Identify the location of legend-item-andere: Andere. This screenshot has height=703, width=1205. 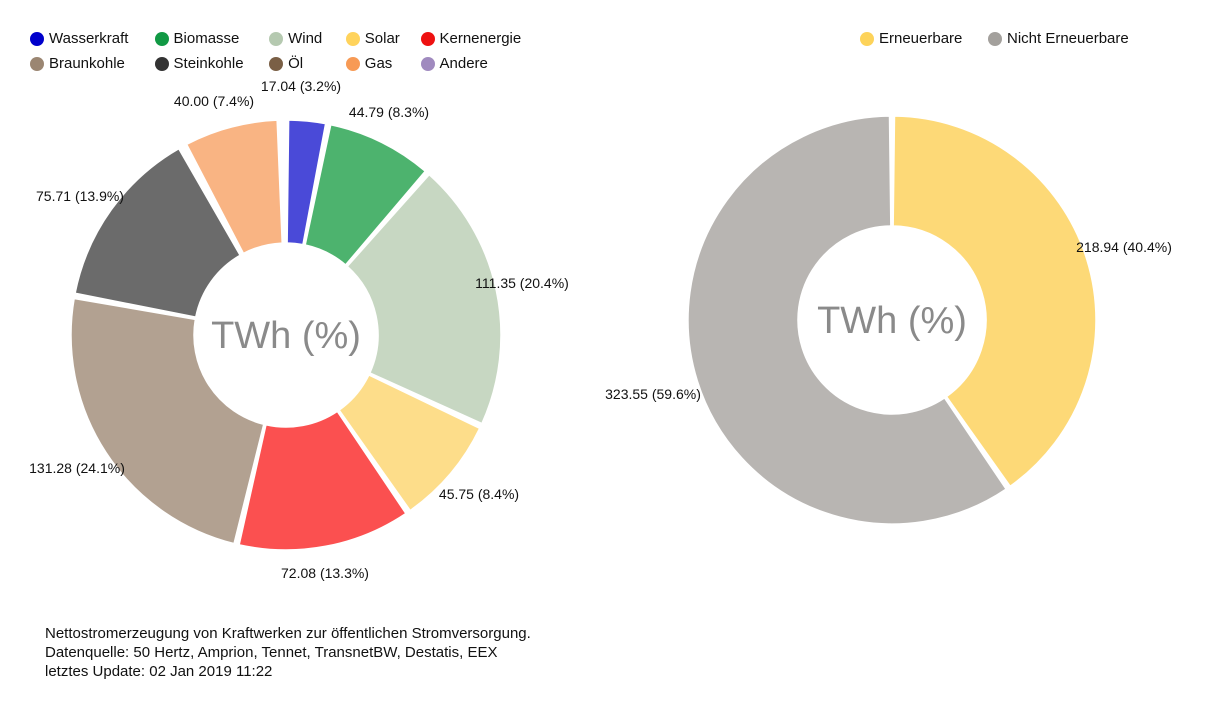
(485, 63).